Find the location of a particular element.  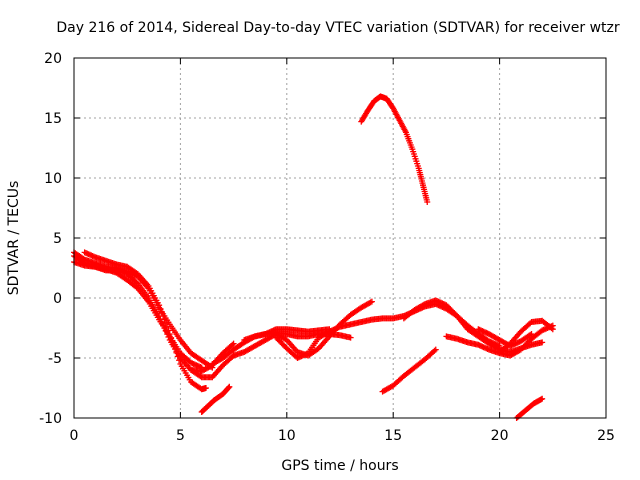

x-tick-label: 10 is located at coordinates (287, 436).